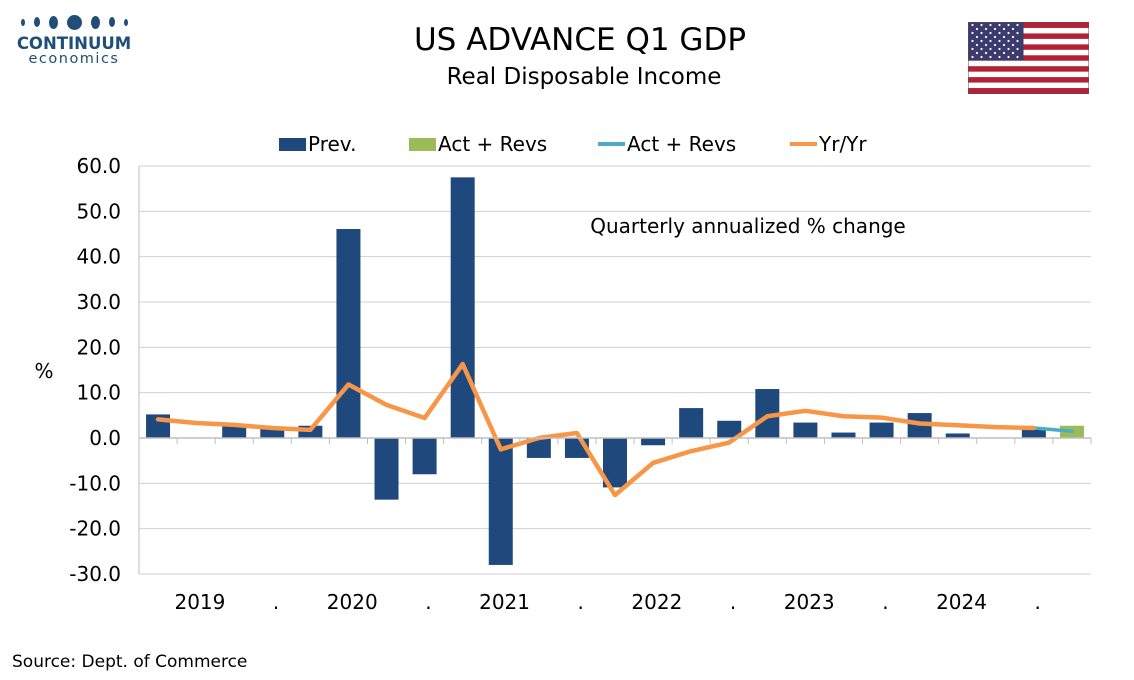 The height and width of the screenshot is (680, 1134). Describe the element at coordinates (74, 59) in the screenshot. I see `logo-subtitle: economics` at that location.